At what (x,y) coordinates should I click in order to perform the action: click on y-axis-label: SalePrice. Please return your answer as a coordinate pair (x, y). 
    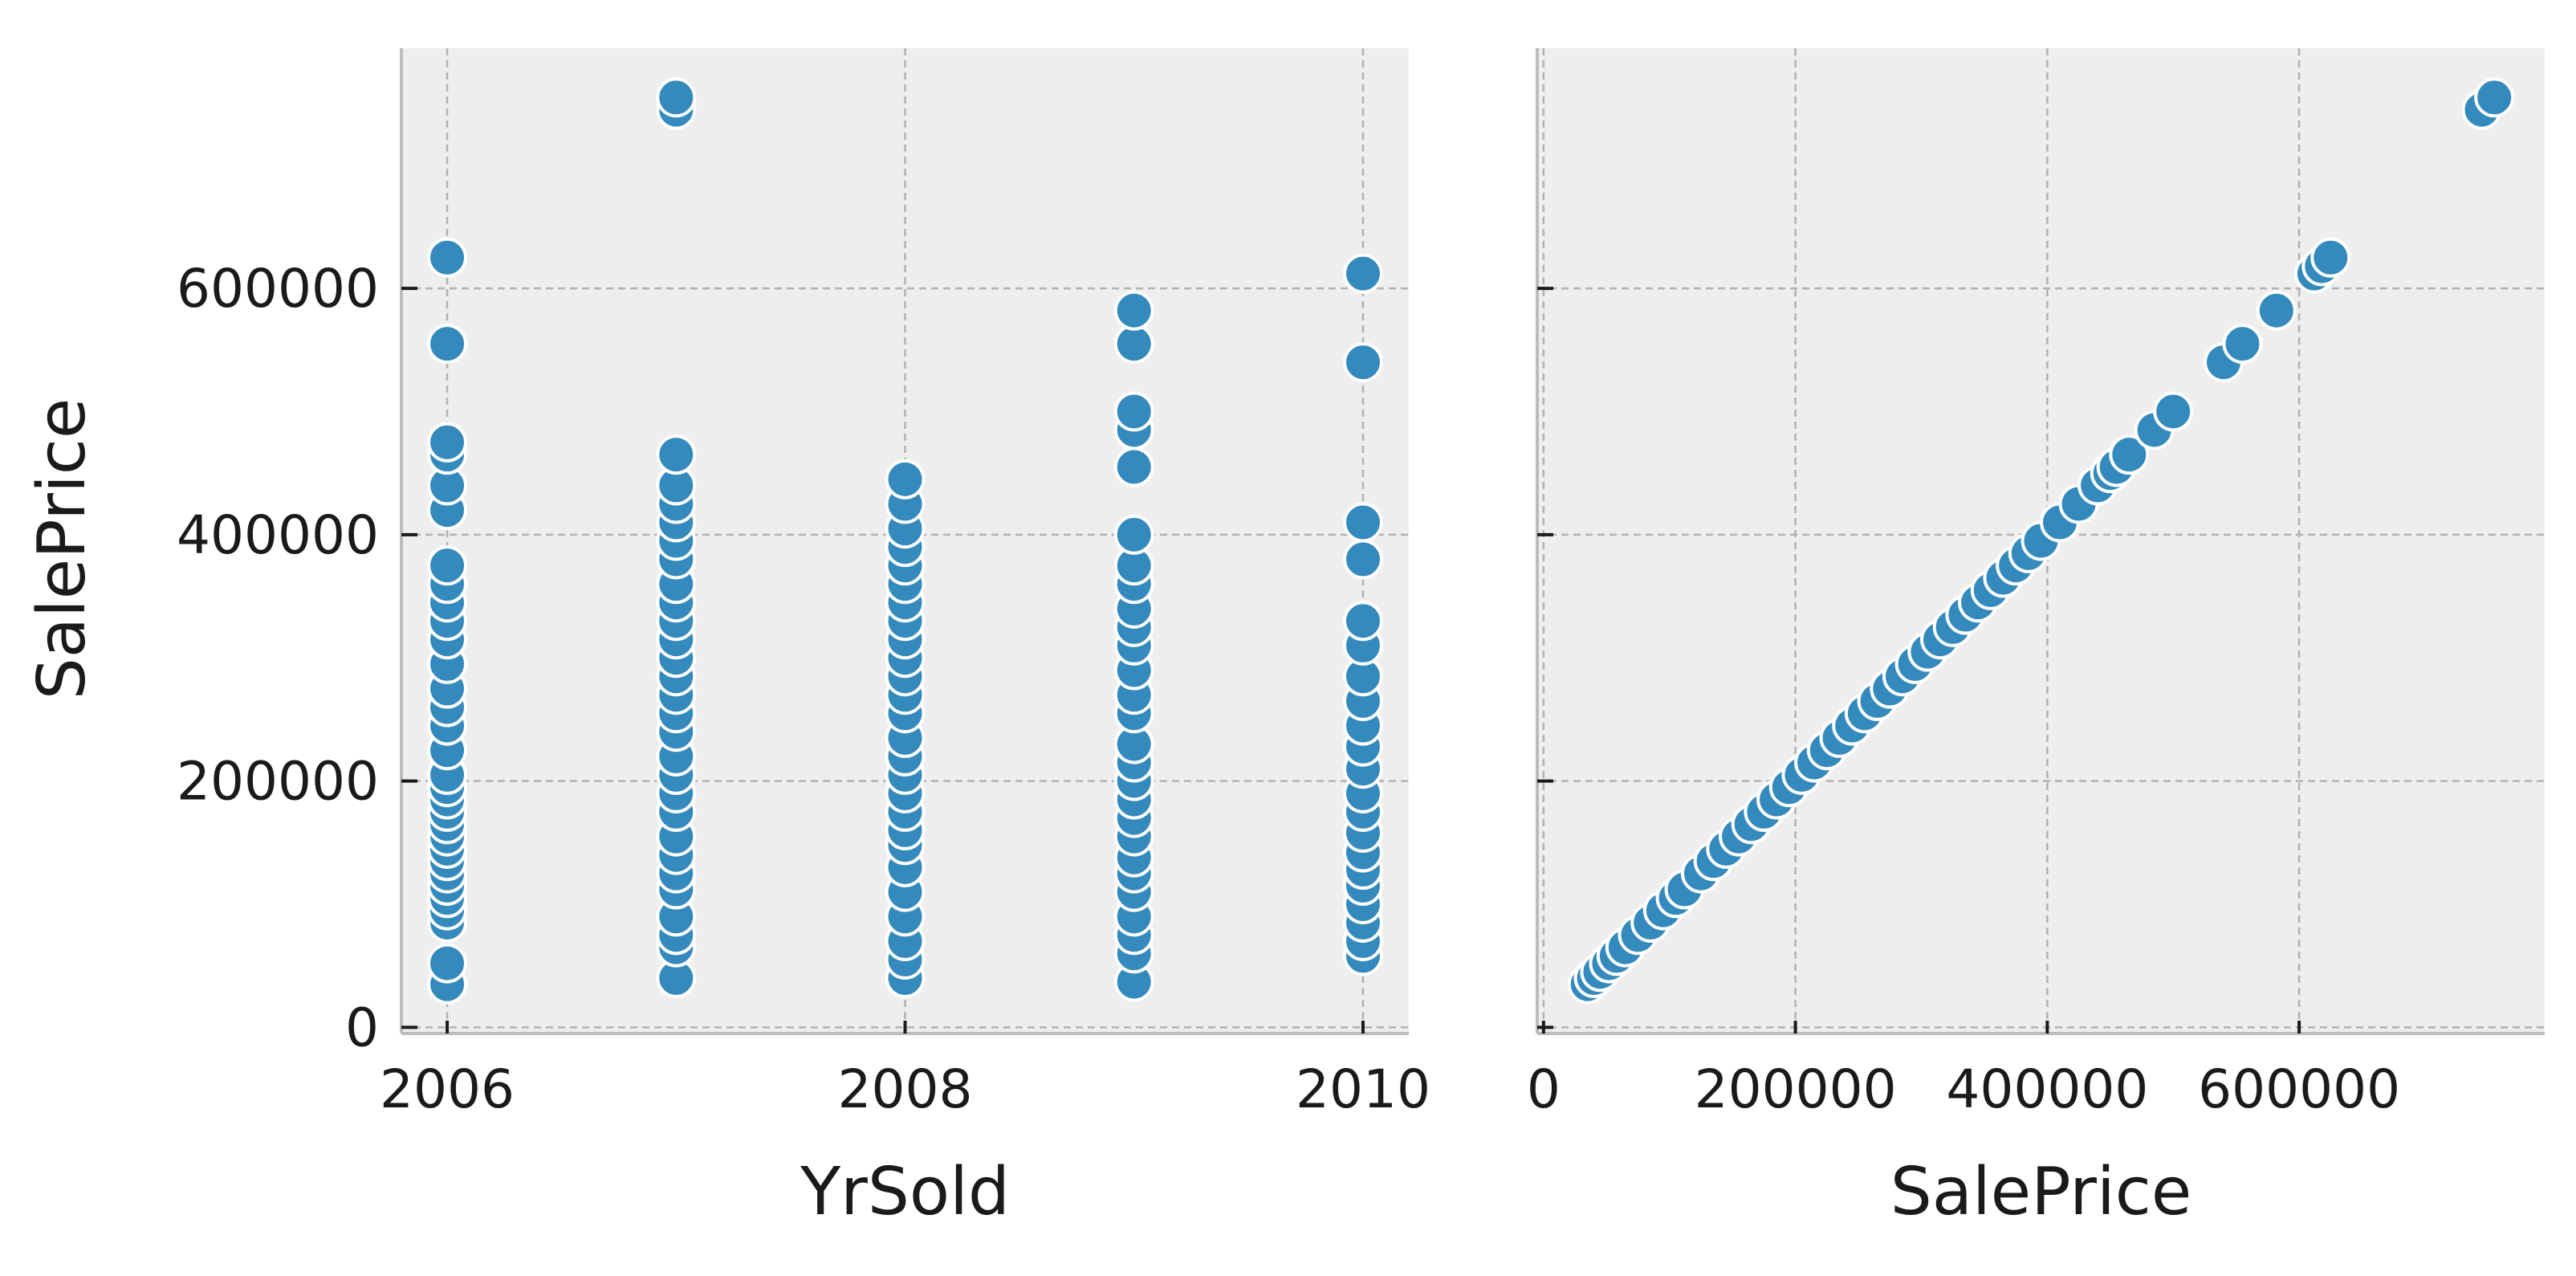
    Looking at the image, I should click on (62, 549).